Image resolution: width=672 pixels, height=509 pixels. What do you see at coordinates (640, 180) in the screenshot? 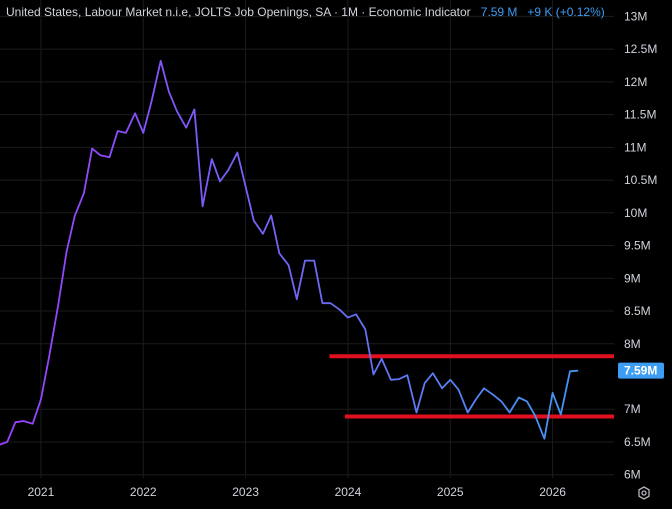
I see `y-tick-label-8: 10.5M` at bounding box center [640, 180].